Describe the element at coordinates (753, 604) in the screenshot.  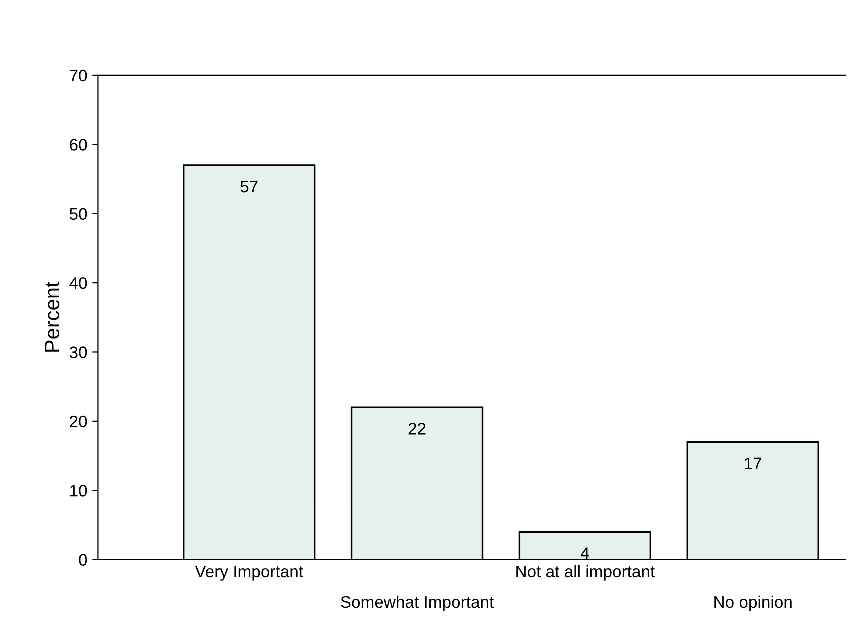
I see `x-tick-label: No opinion` at that location.